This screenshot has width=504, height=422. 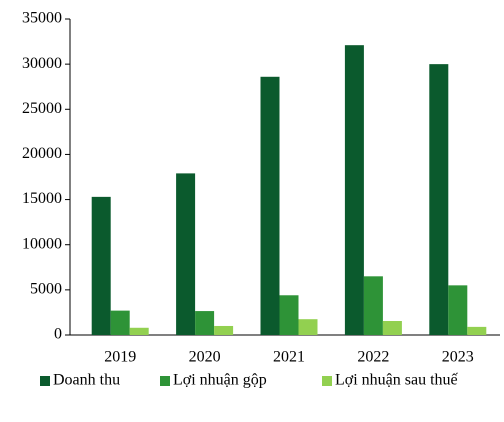 What do you see at coordinates (42, 18) in the screenshot?
I see `y-tick-label: 35000` at bounding box center [42, 18].